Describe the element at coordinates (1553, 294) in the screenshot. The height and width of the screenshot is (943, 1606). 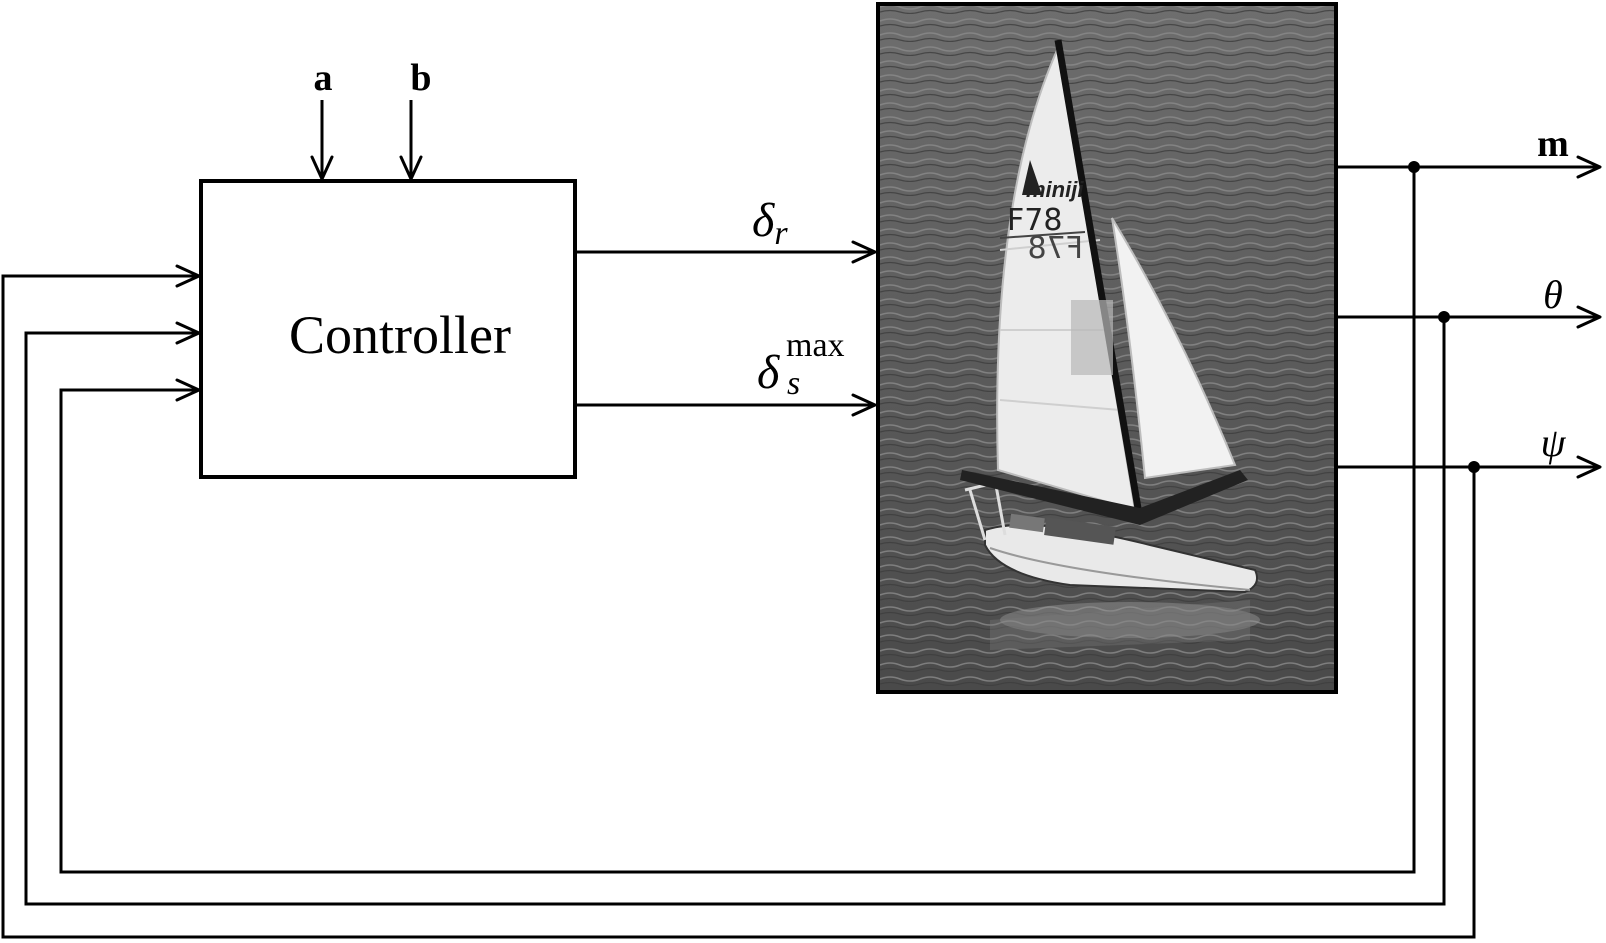
I see `output-theta-label: θ` at that location.